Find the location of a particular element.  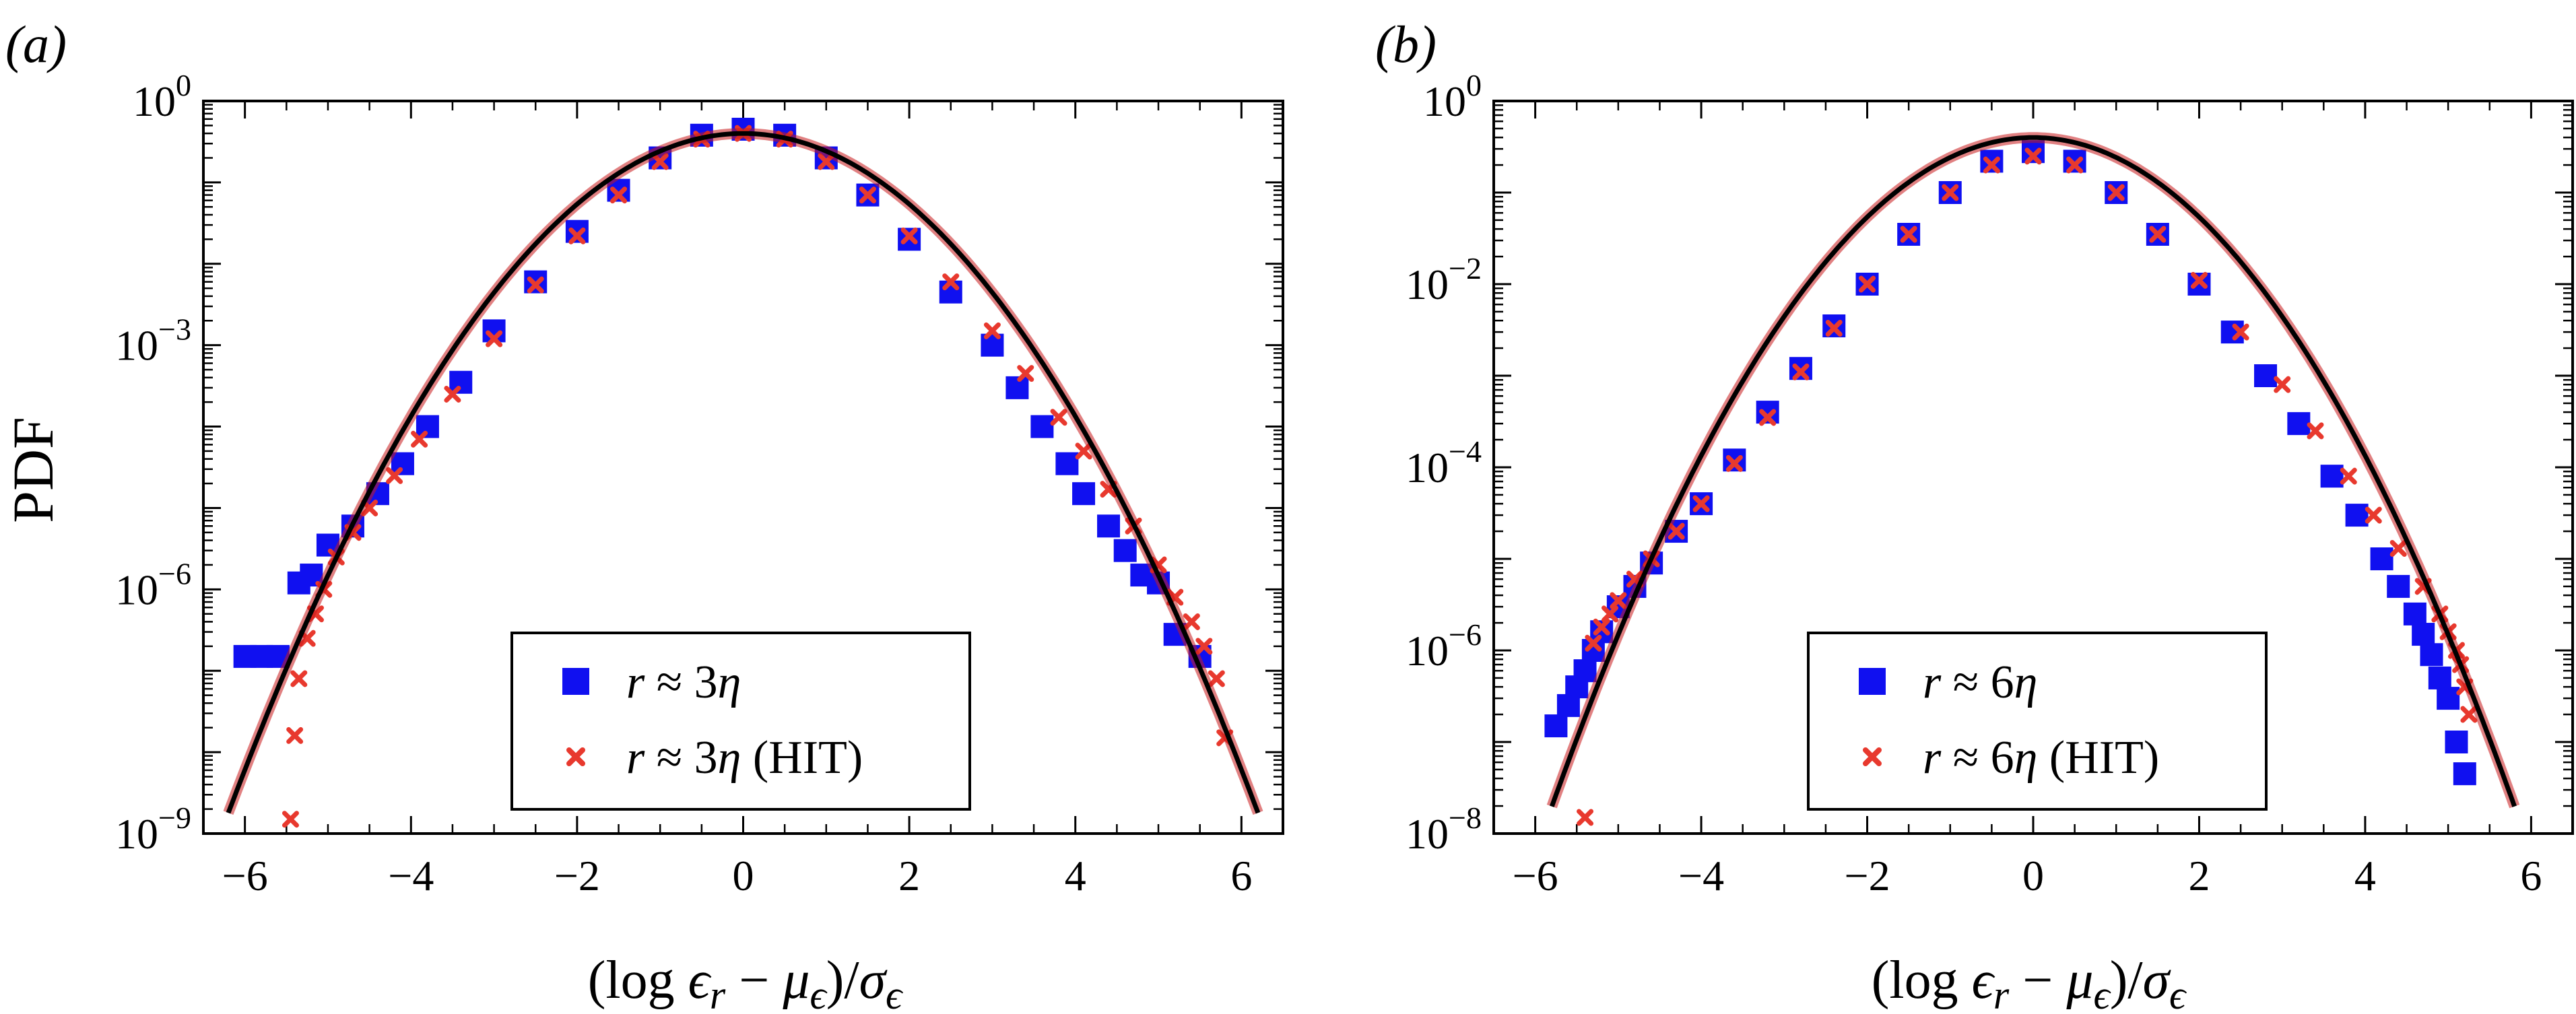

y-tick-label: 10⁻⁹ is located at coordinates (153, 829).